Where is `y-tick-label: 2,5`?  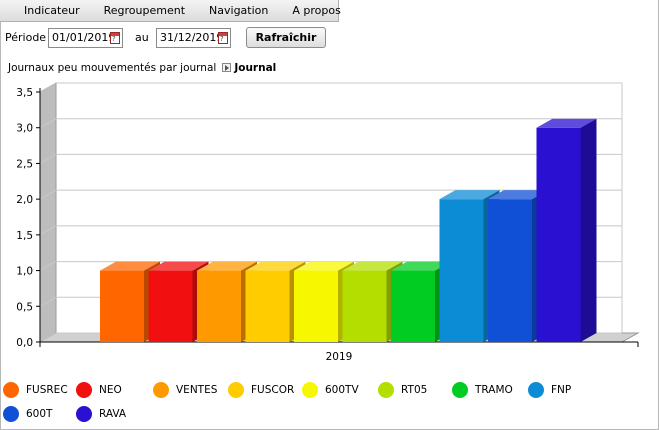
y-tick-label: 2,5 is located at coordinates (24, 164).